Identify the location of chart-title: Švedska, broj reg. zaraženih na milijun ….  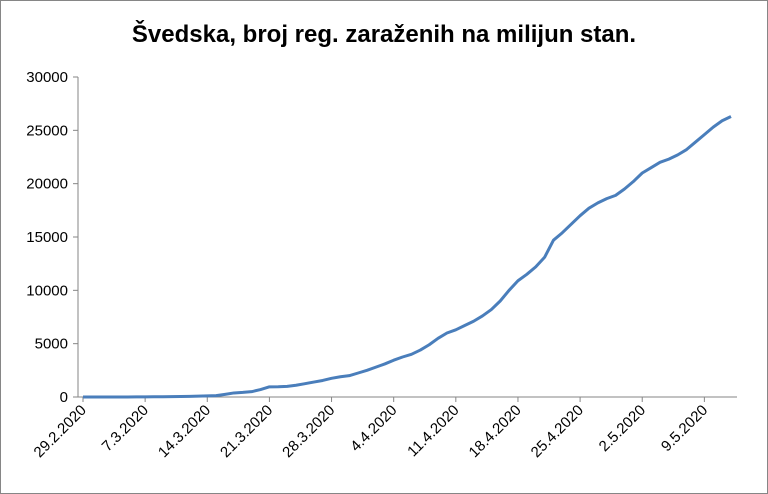
(384, 34).